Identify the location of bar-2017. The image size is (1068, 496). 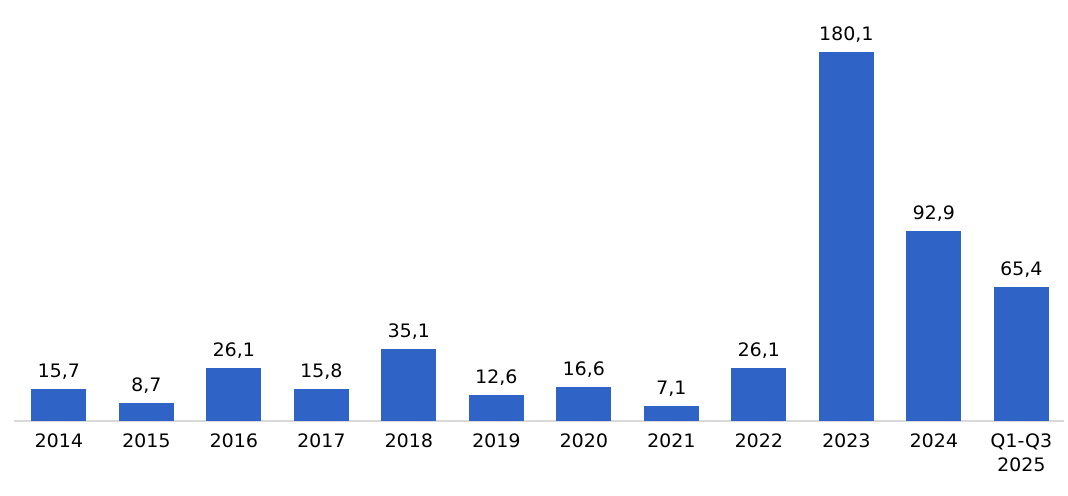
(321, 405).